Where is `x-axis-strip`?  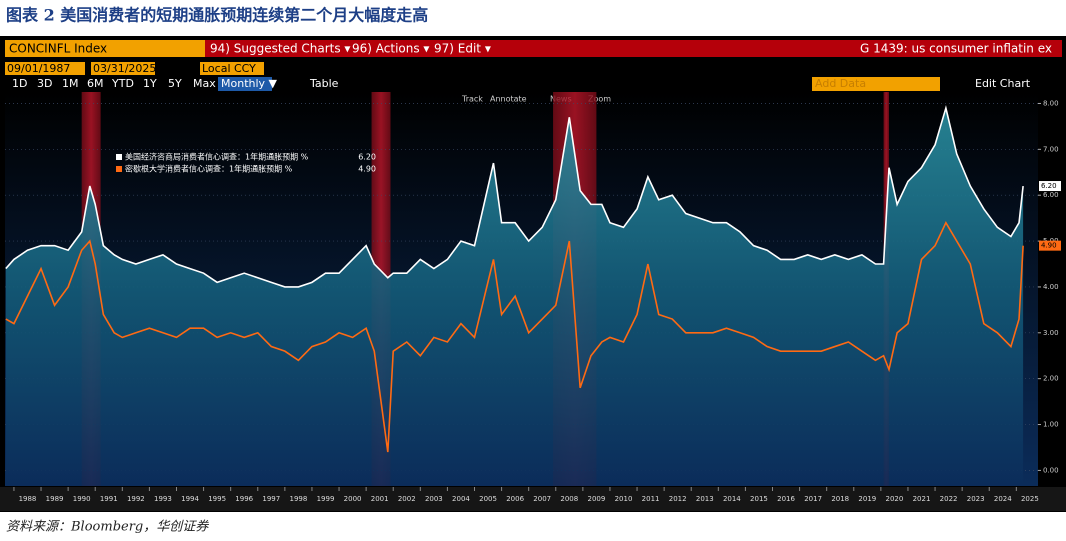
x-axis-strip is located at coordinates (533, 499).